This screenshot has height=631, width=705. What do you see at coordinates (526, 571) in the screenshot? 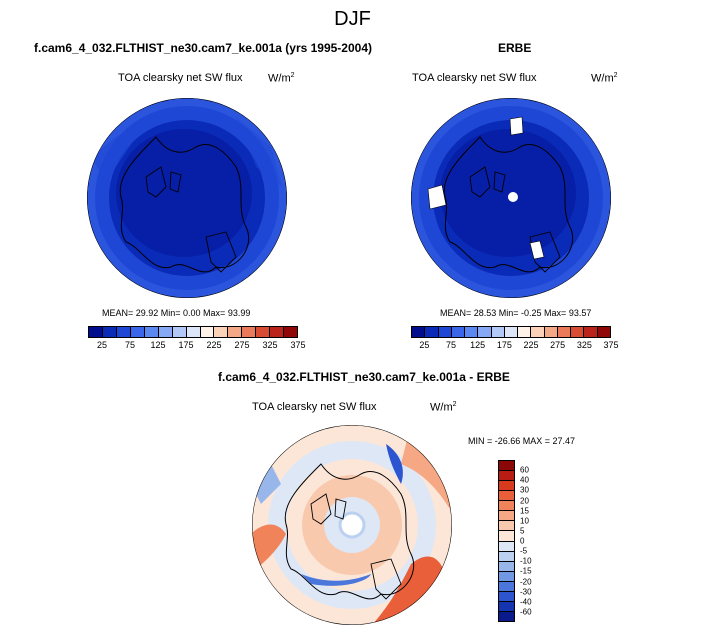
I see `colorbar-tick-label: -15` at bounding box center [526, 571].